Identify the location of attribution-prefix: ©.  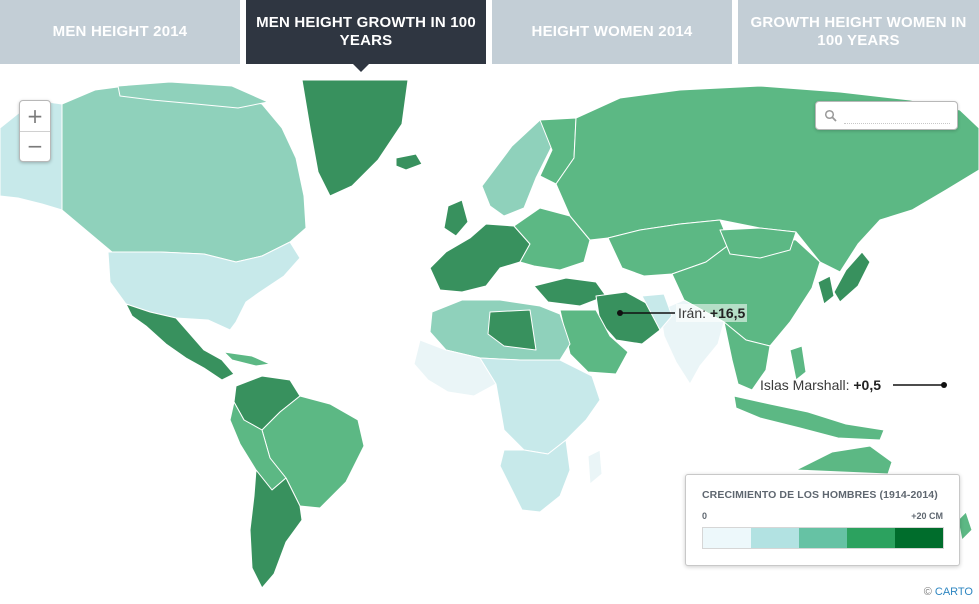
(929, 592).